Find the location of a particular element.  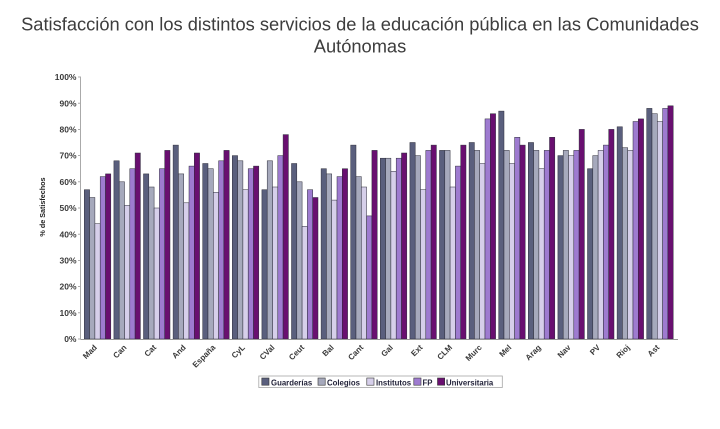

svg-text: Guarderías is located at coordinates (292, 383).